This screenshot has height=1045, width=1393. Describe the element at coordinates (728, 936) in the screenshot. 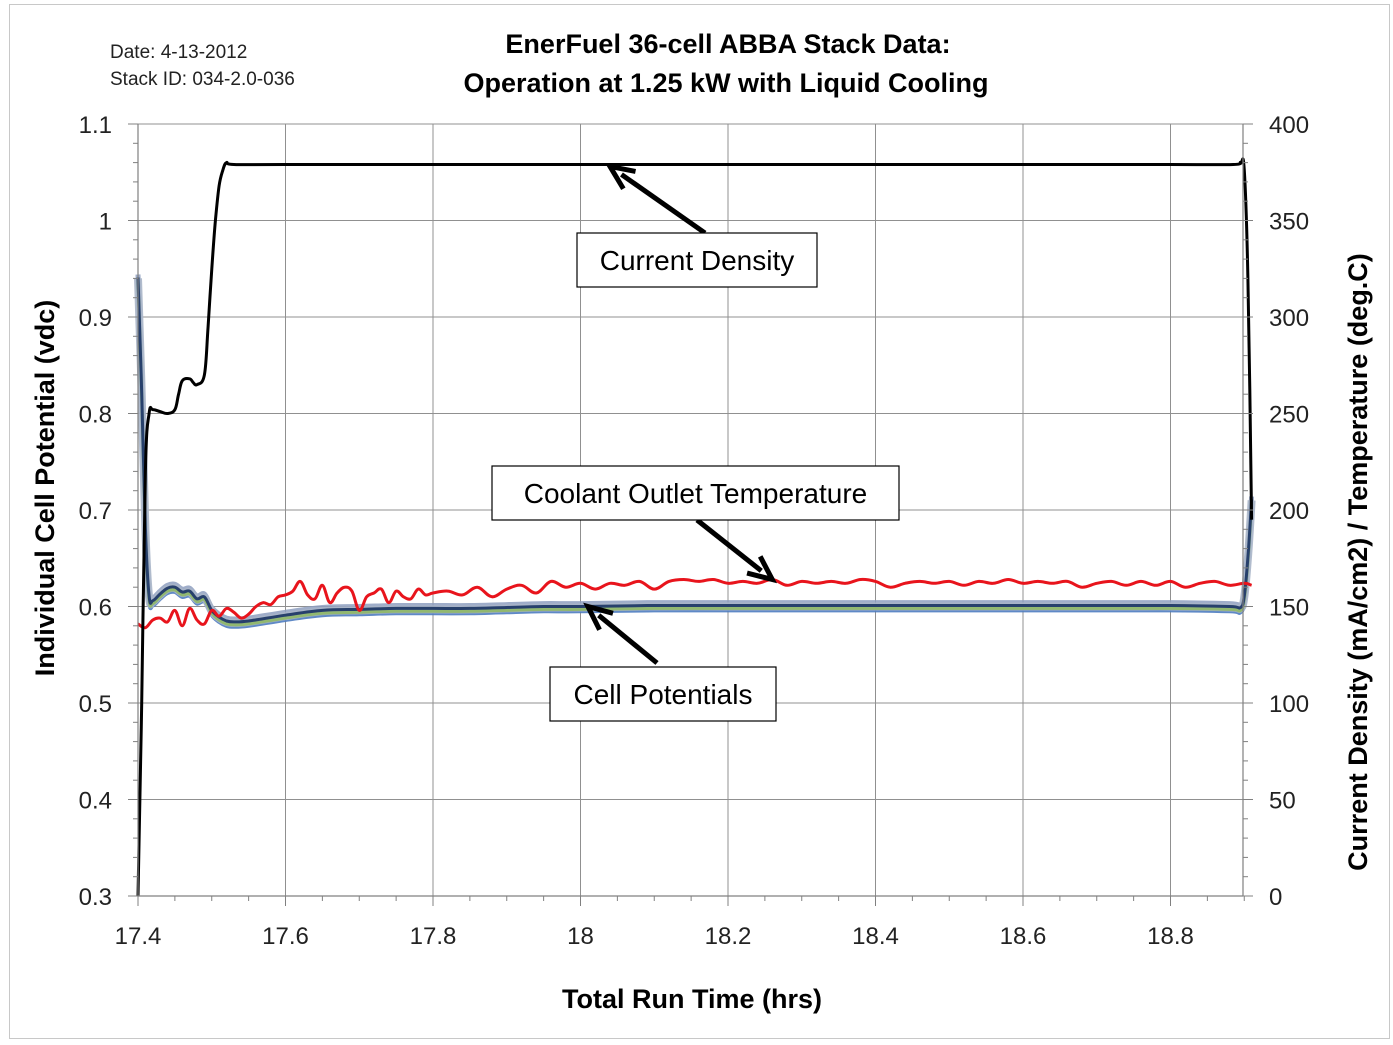

I see `x-tick-label: 18.2` at that location.